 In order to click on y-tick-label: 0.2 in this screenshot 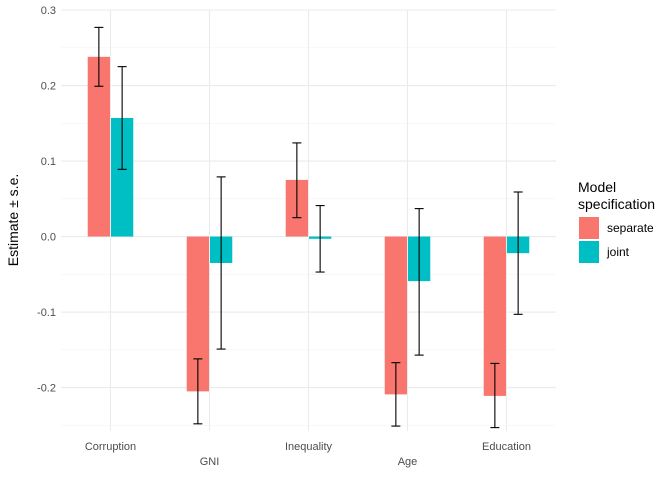, I will do `click(48, 87)`.